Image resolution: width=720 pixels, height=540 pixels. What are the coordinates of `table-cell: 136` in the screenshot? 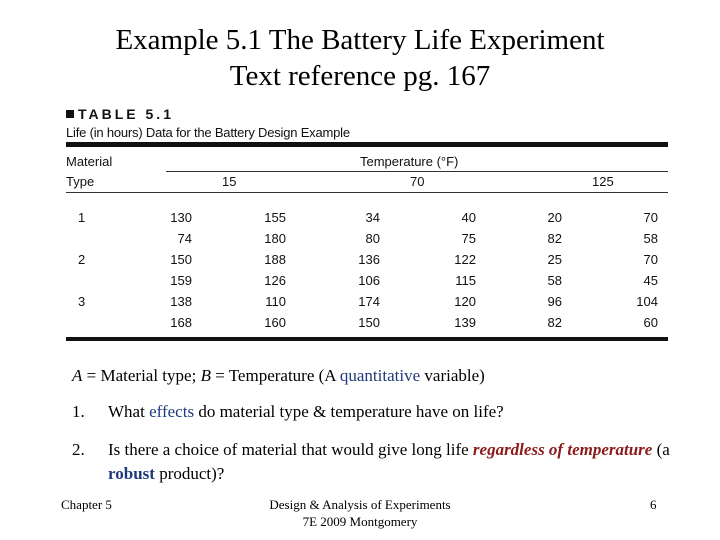 It's located at (369, 259).